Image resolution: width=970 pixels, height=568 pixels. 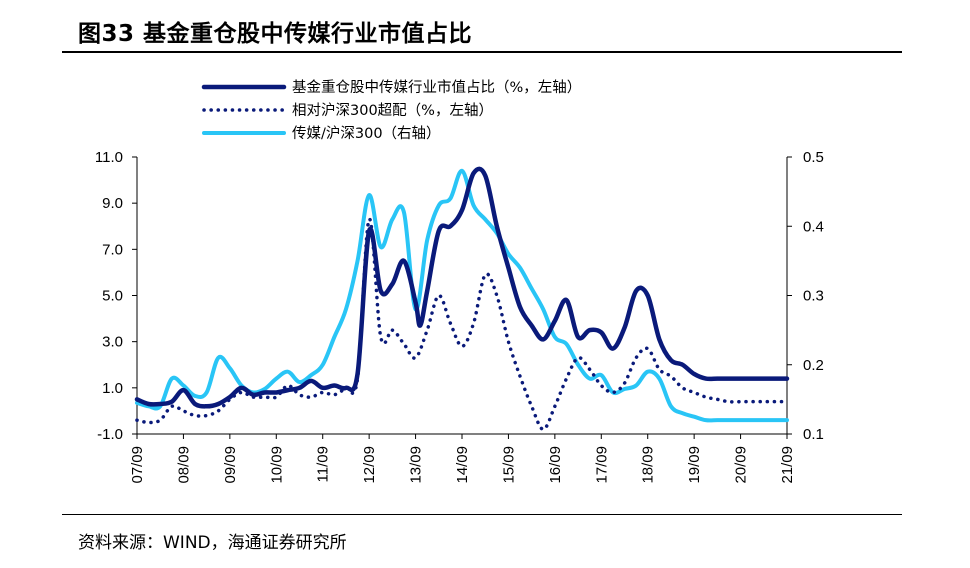 What do you see at coordinates (137, 465) in the screenshot?
I see `x-tick-label: 07/09` at bounding box center [137, 465].